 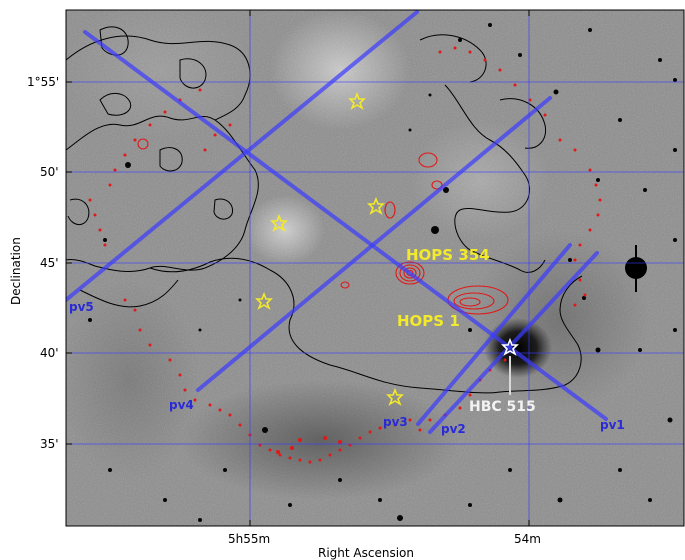 What do you see at coordinates (395, 422) in the screenshot?
I see `pv3-label: pv3` at bounding box center [395, 422].